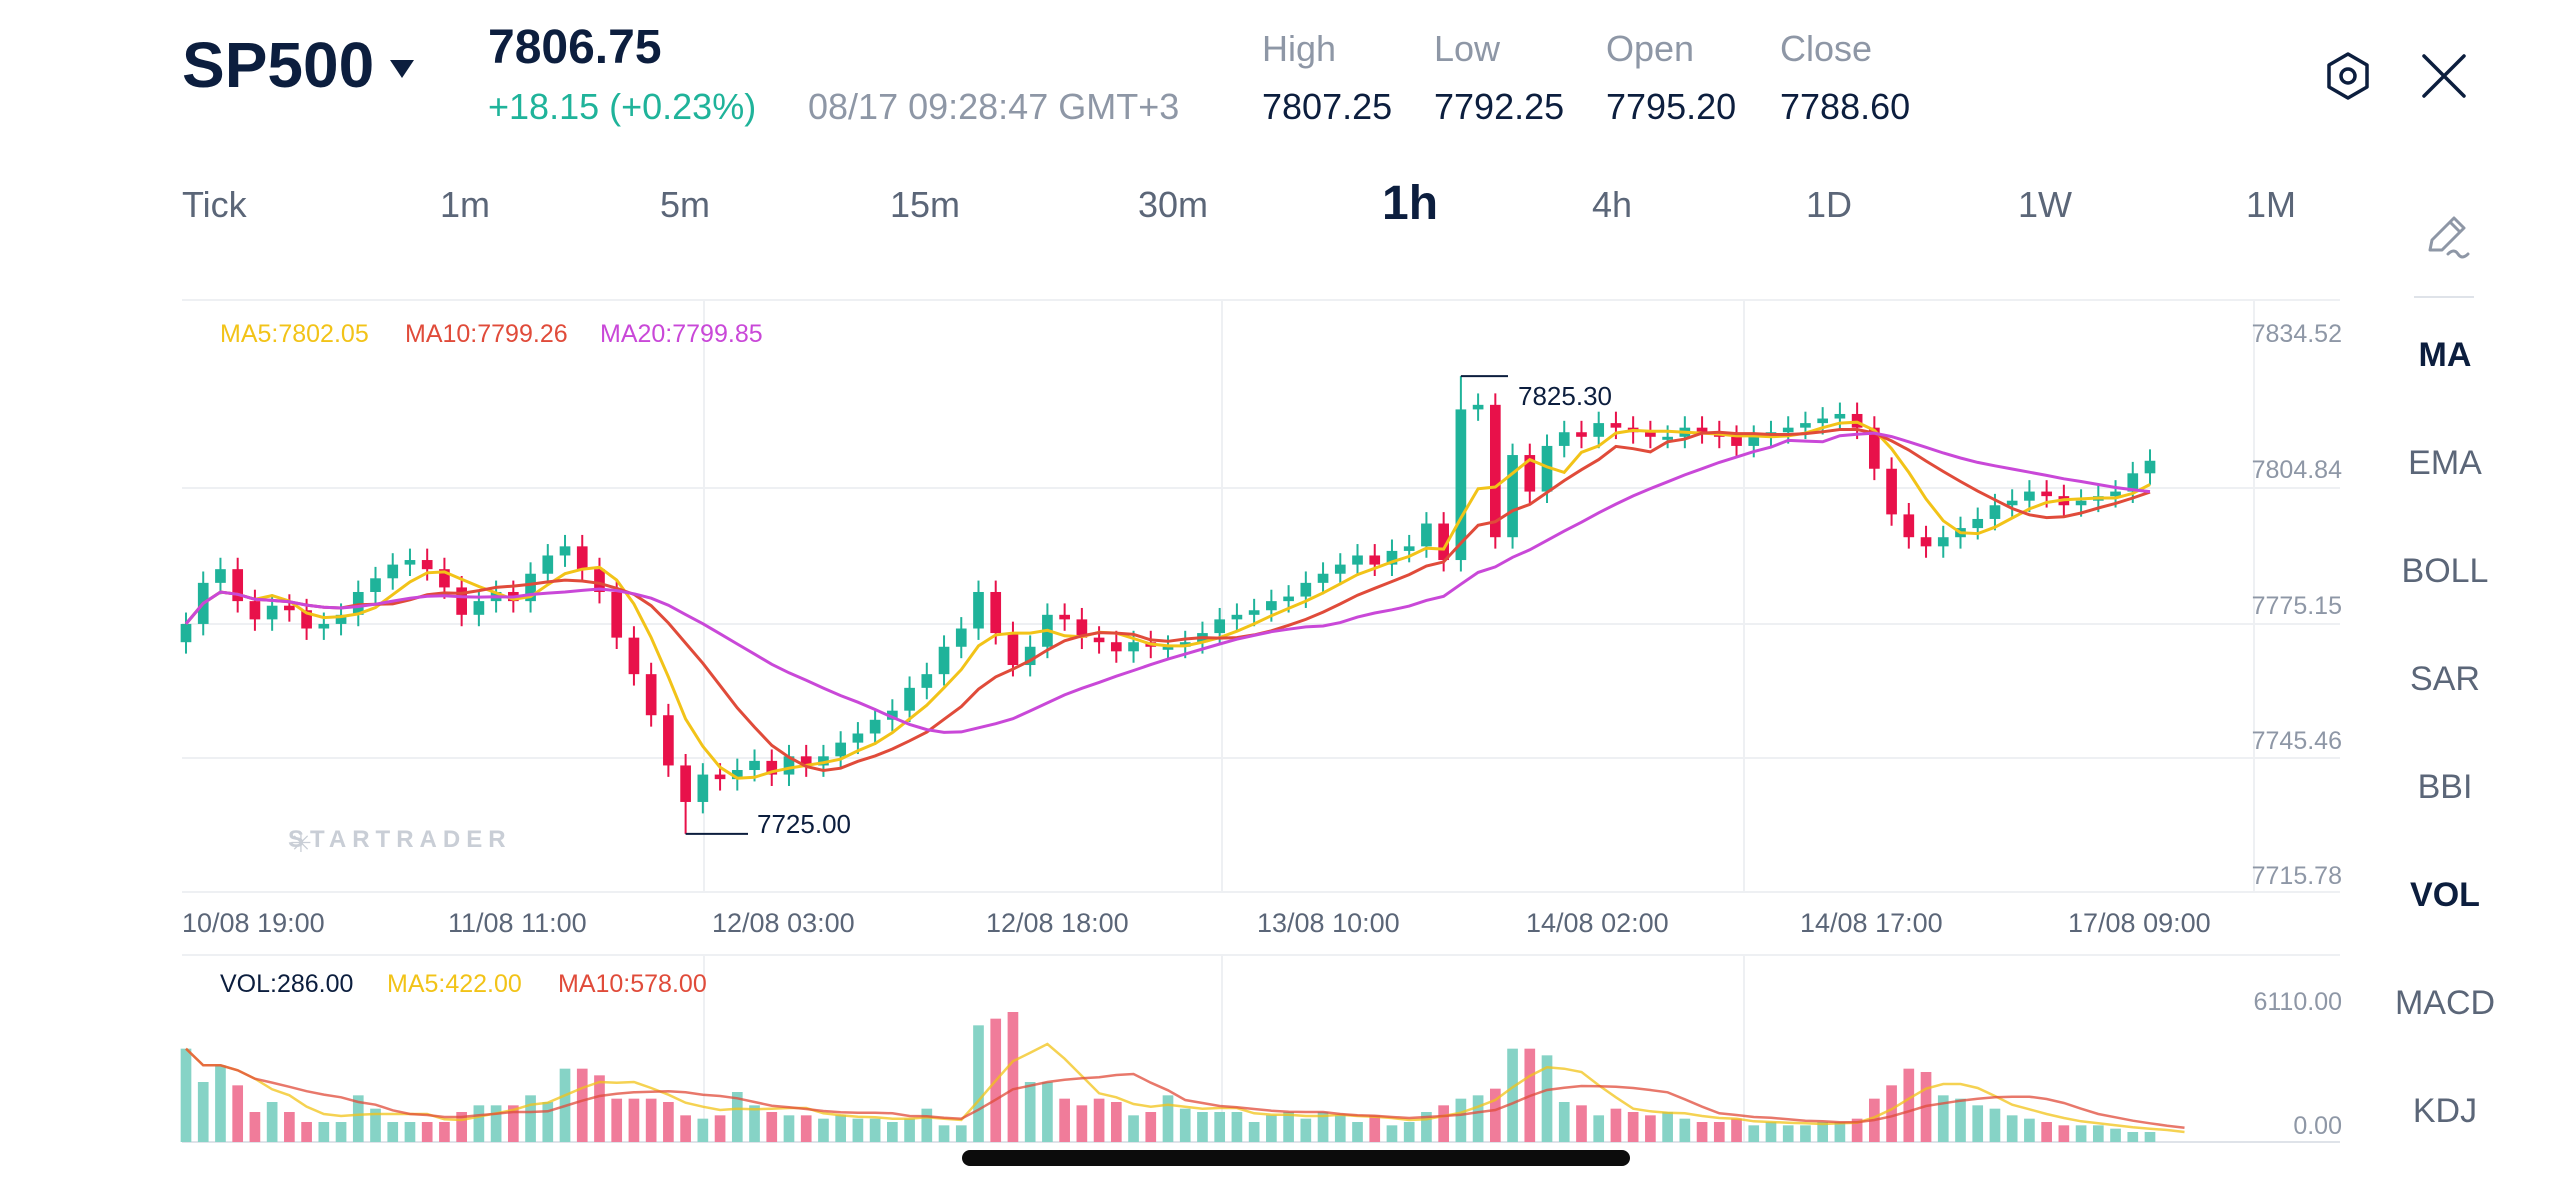 The height and width of the screenshot is (1177, 2560). Describe the element at coordinates (517, 923) in the screenshot. I see `x-axis-label: 11/08 11:00` at that location.